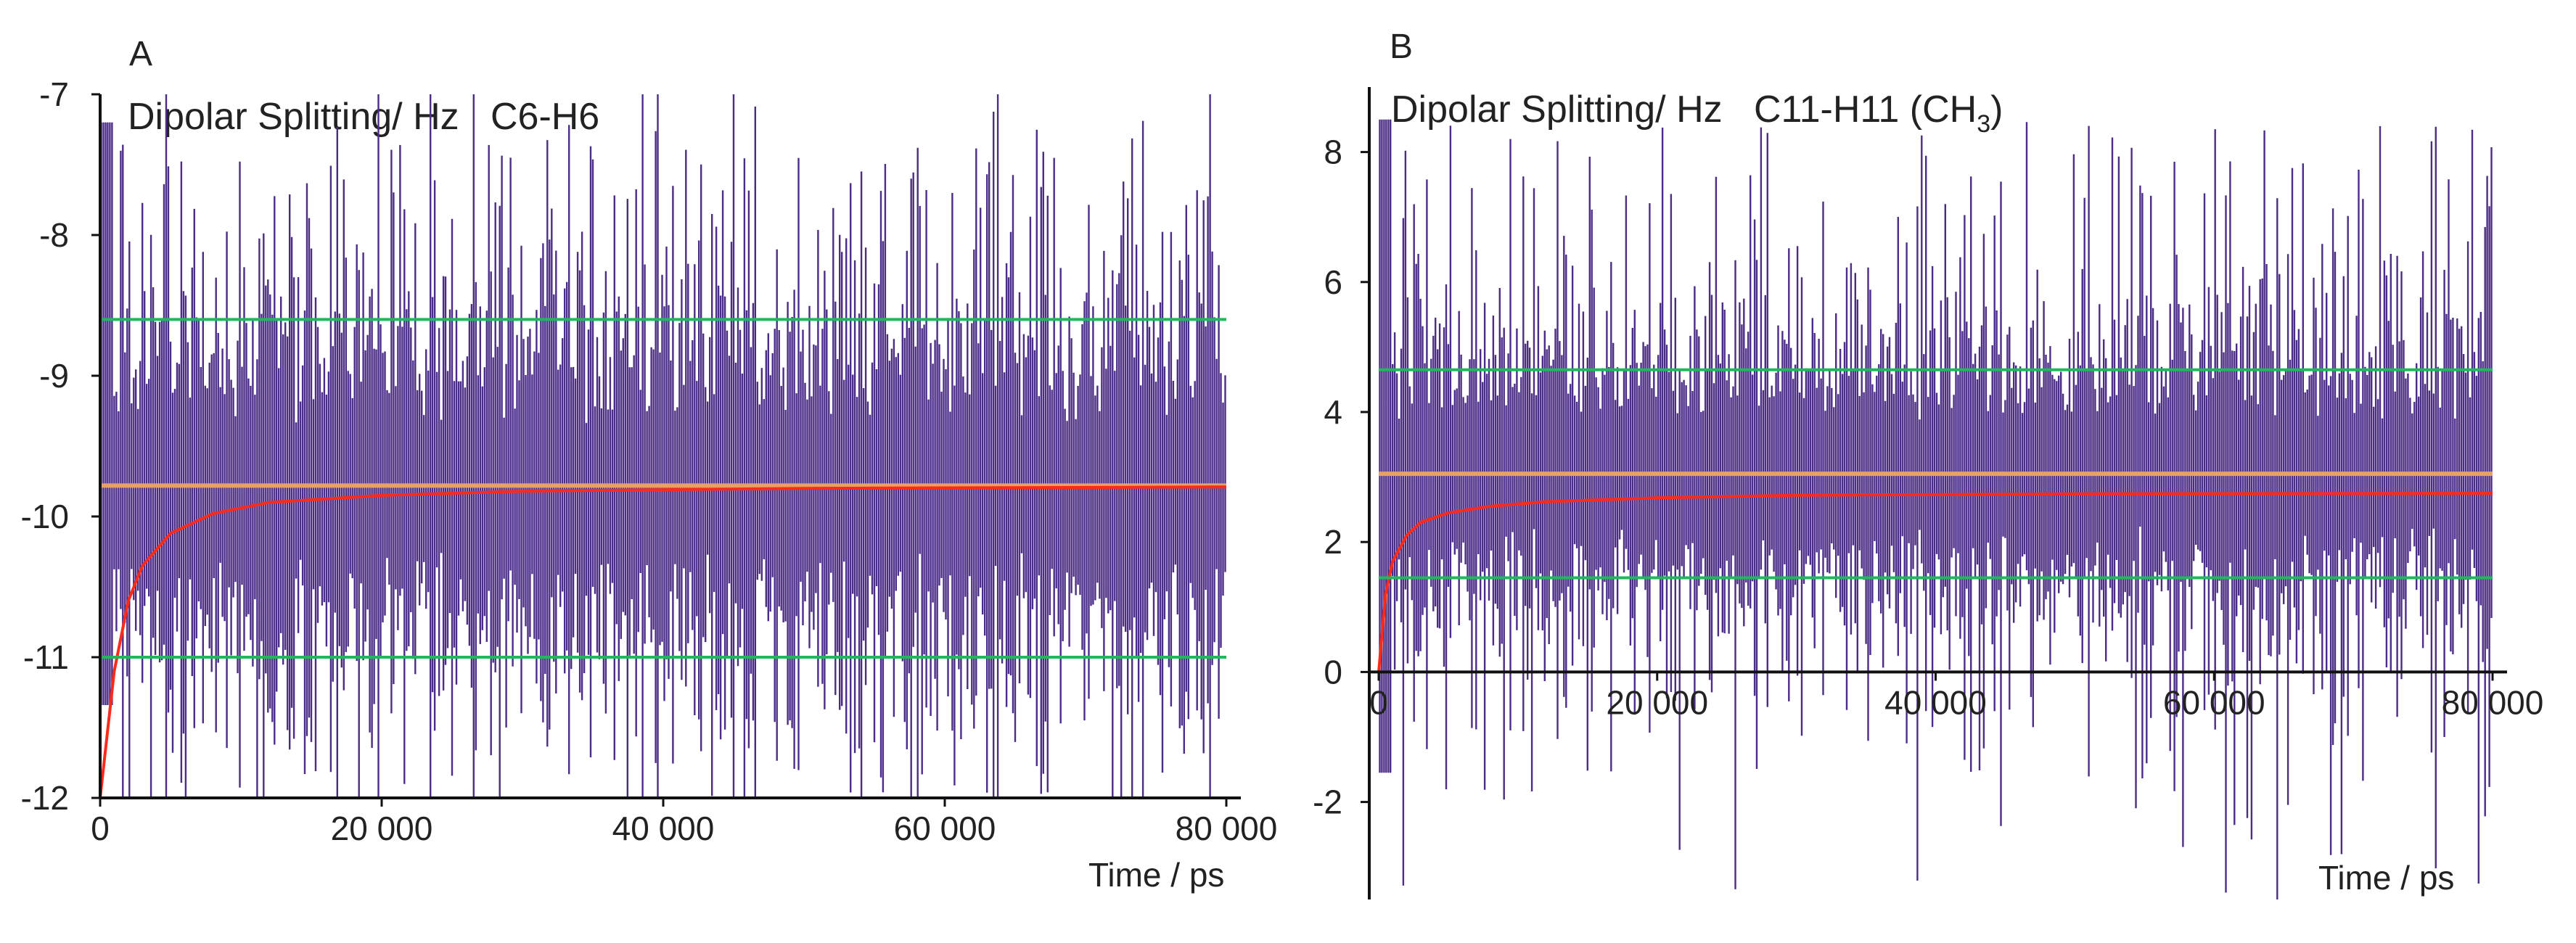 The height and width of the screenshot is (943, 2576). I want to click on y-tick-label: -7, so click(54, 94).